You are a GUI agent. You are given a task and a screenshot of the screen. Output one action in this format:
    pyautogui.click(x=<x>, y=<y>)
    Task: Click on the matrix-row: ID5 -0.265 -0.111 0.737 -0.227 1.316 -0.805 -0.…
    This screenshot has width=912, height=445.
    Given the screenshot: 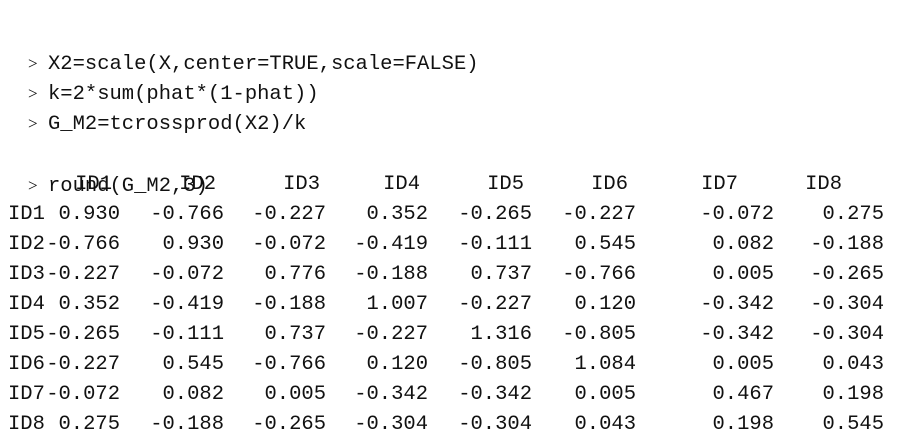 What is the action you would take?
    pyautogui.click(x=456, y=335)
    